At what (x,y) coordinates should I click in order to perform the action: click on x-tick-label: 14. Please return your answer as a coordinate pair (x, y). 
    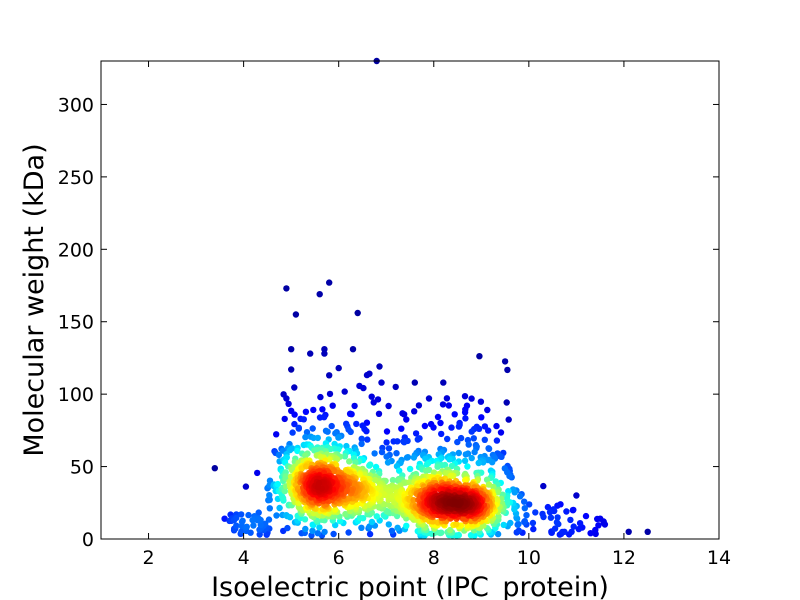
    Looking at the image, I should click on (719, 558).